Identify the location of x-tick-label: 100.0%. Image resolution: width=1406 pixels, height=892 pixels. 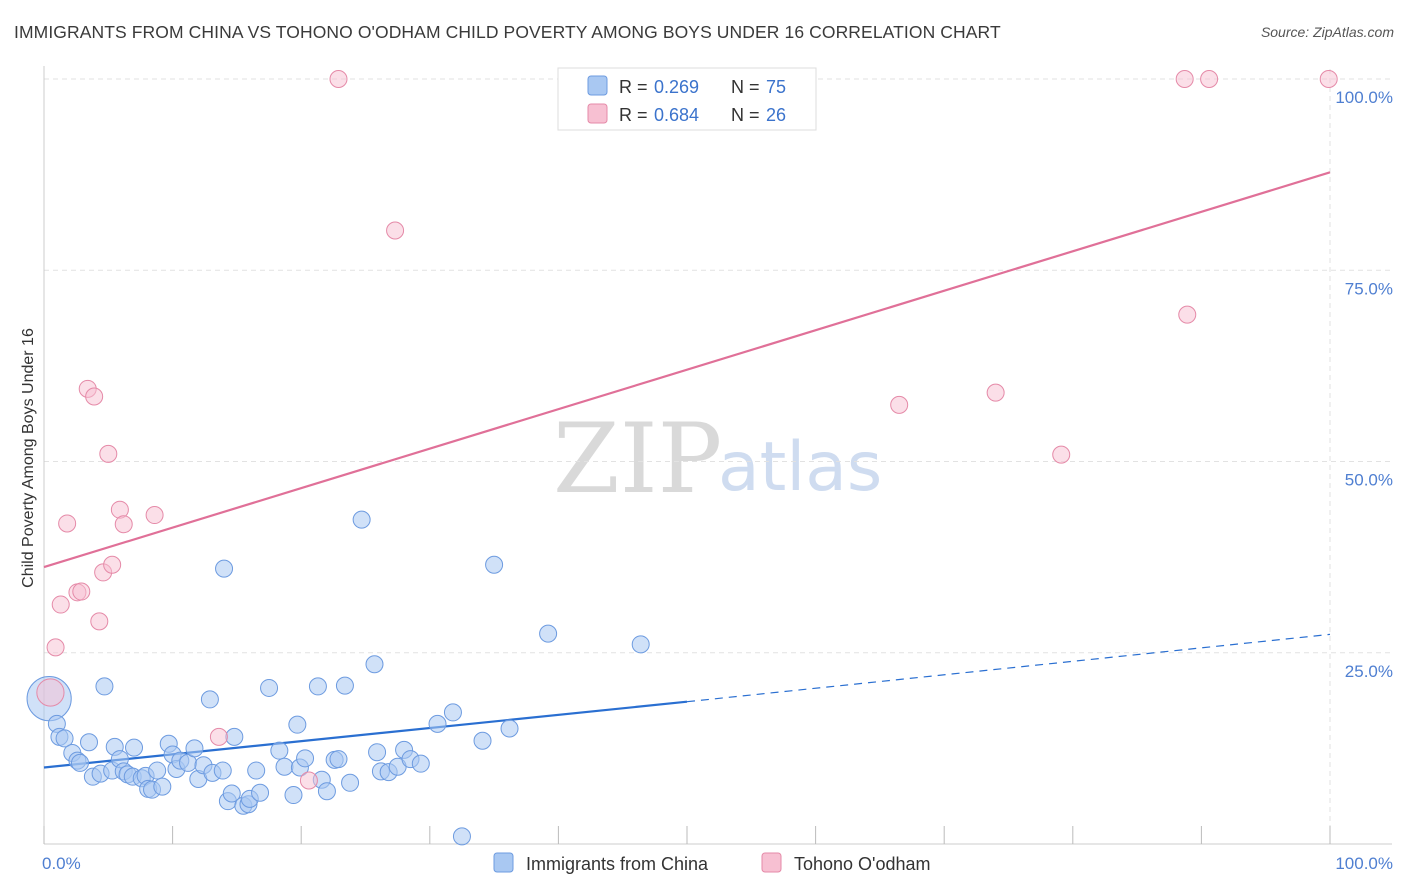
(1364, 863).